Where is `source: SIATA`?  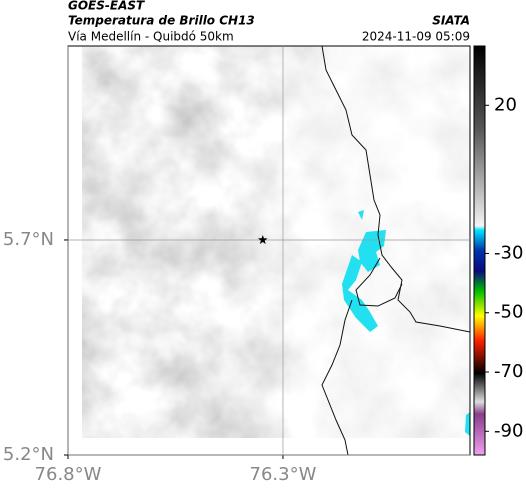 source: SIATA is located at coordinates (451, 21).